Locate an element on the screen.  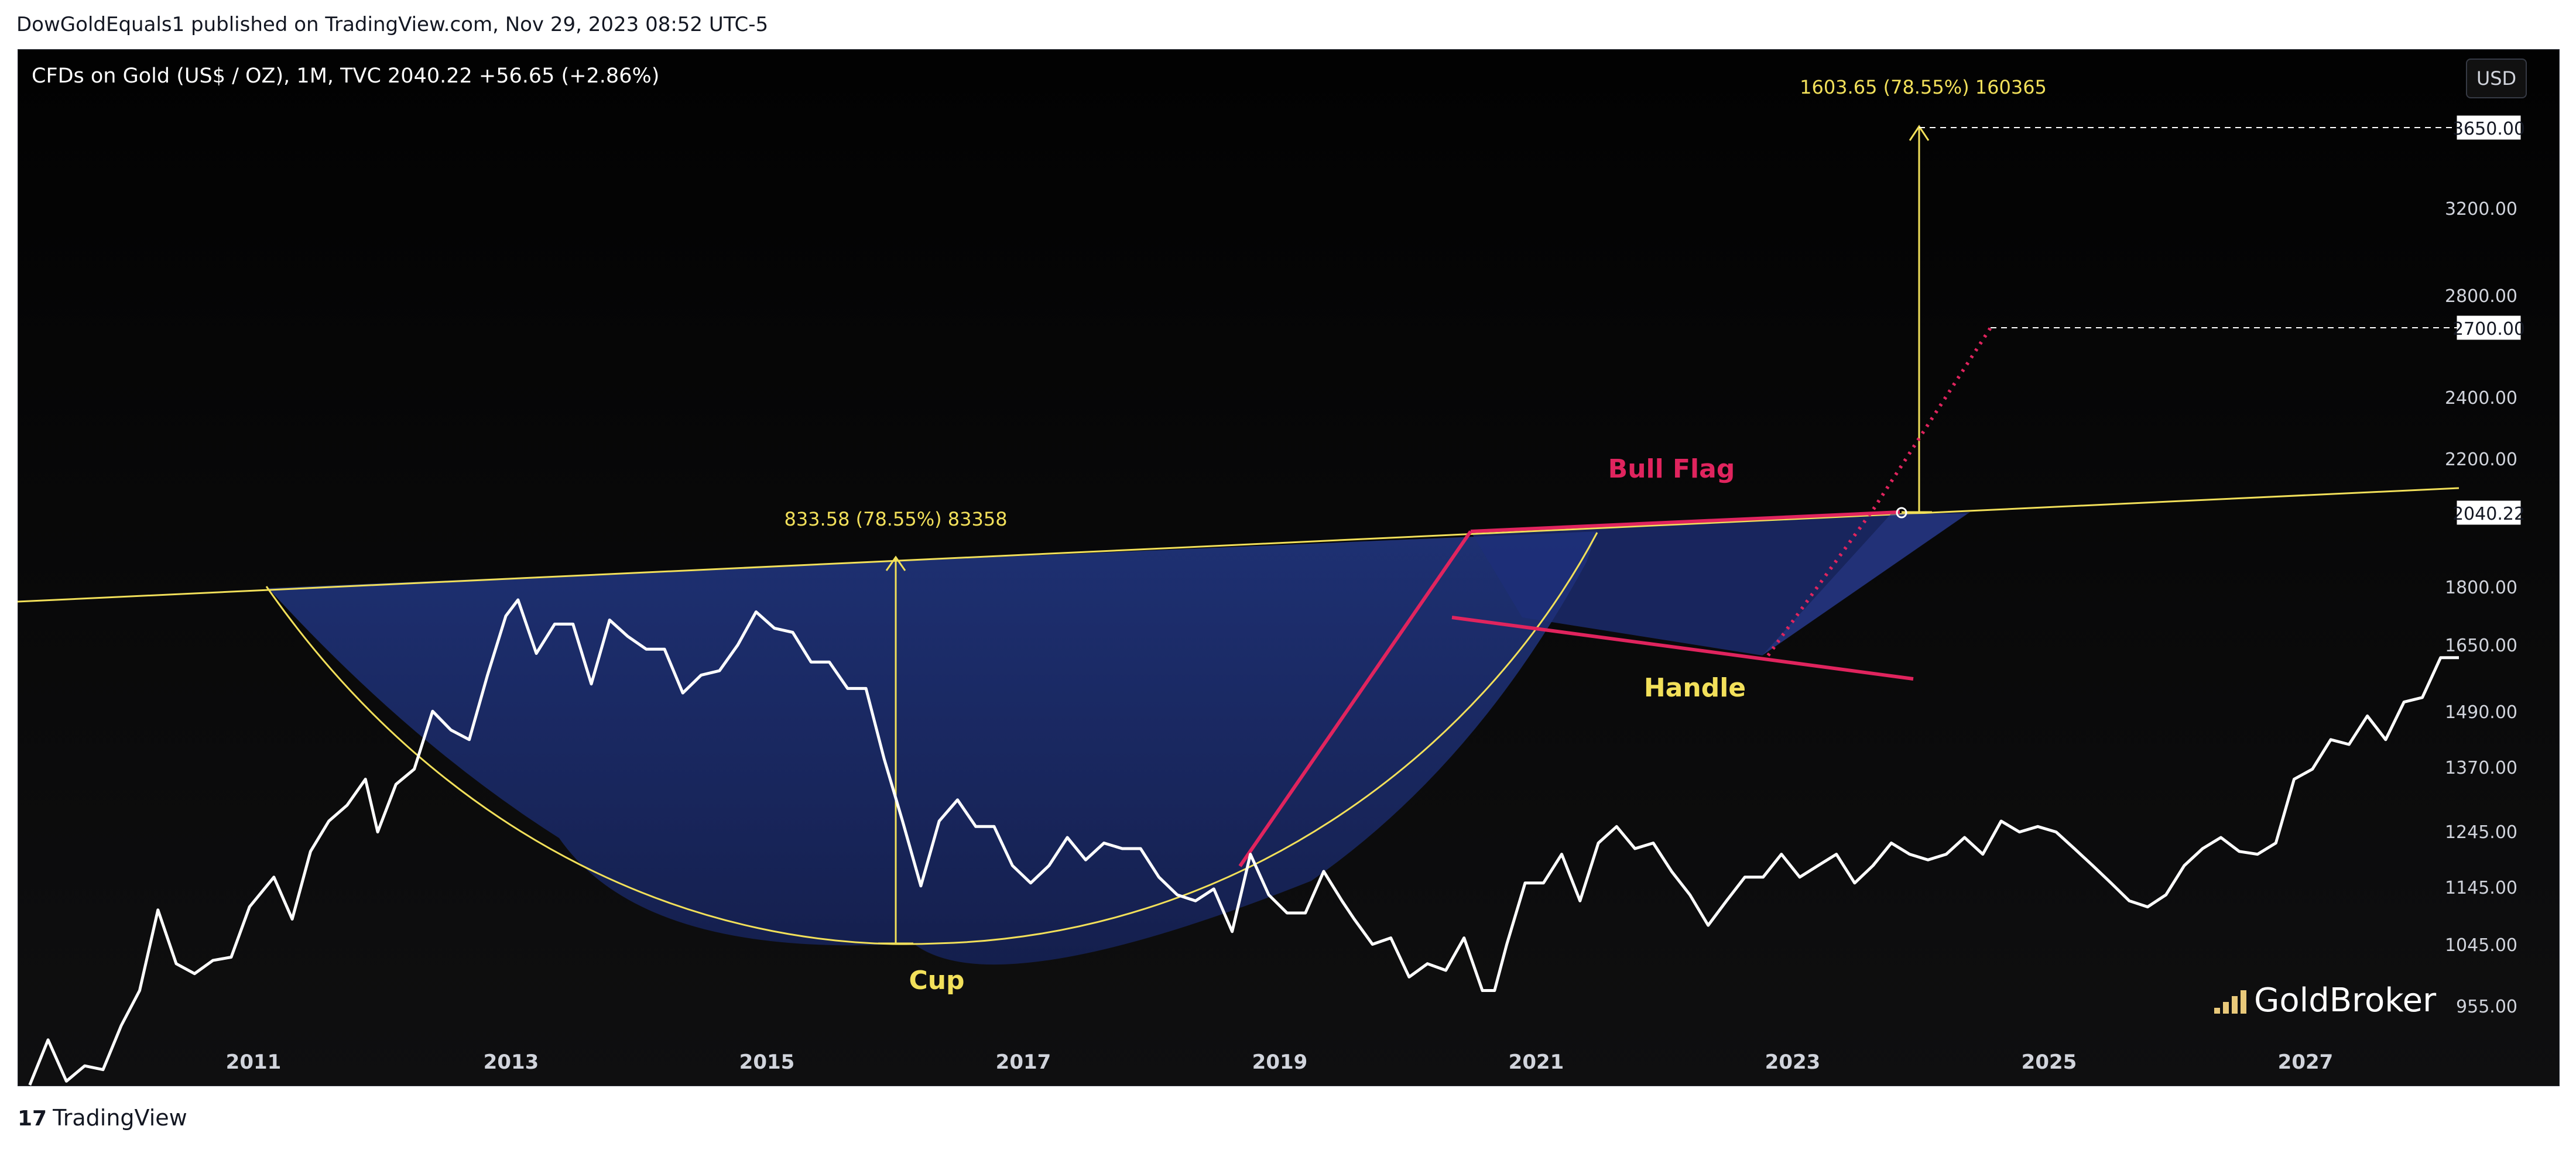
handle-label: Handle is located at coordinates (1695, 688).